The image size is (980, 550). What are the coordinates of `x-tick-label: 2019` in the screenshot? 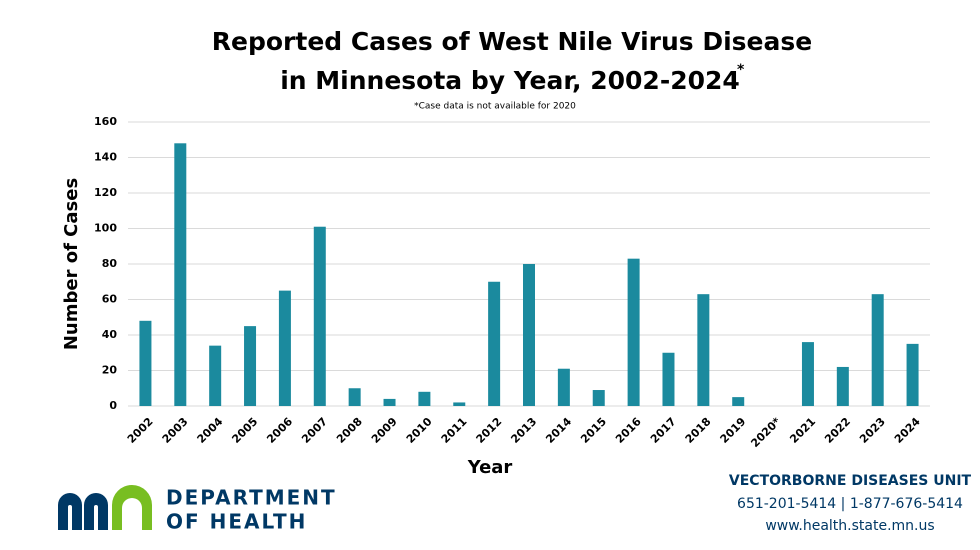 It's located at (733, 430).